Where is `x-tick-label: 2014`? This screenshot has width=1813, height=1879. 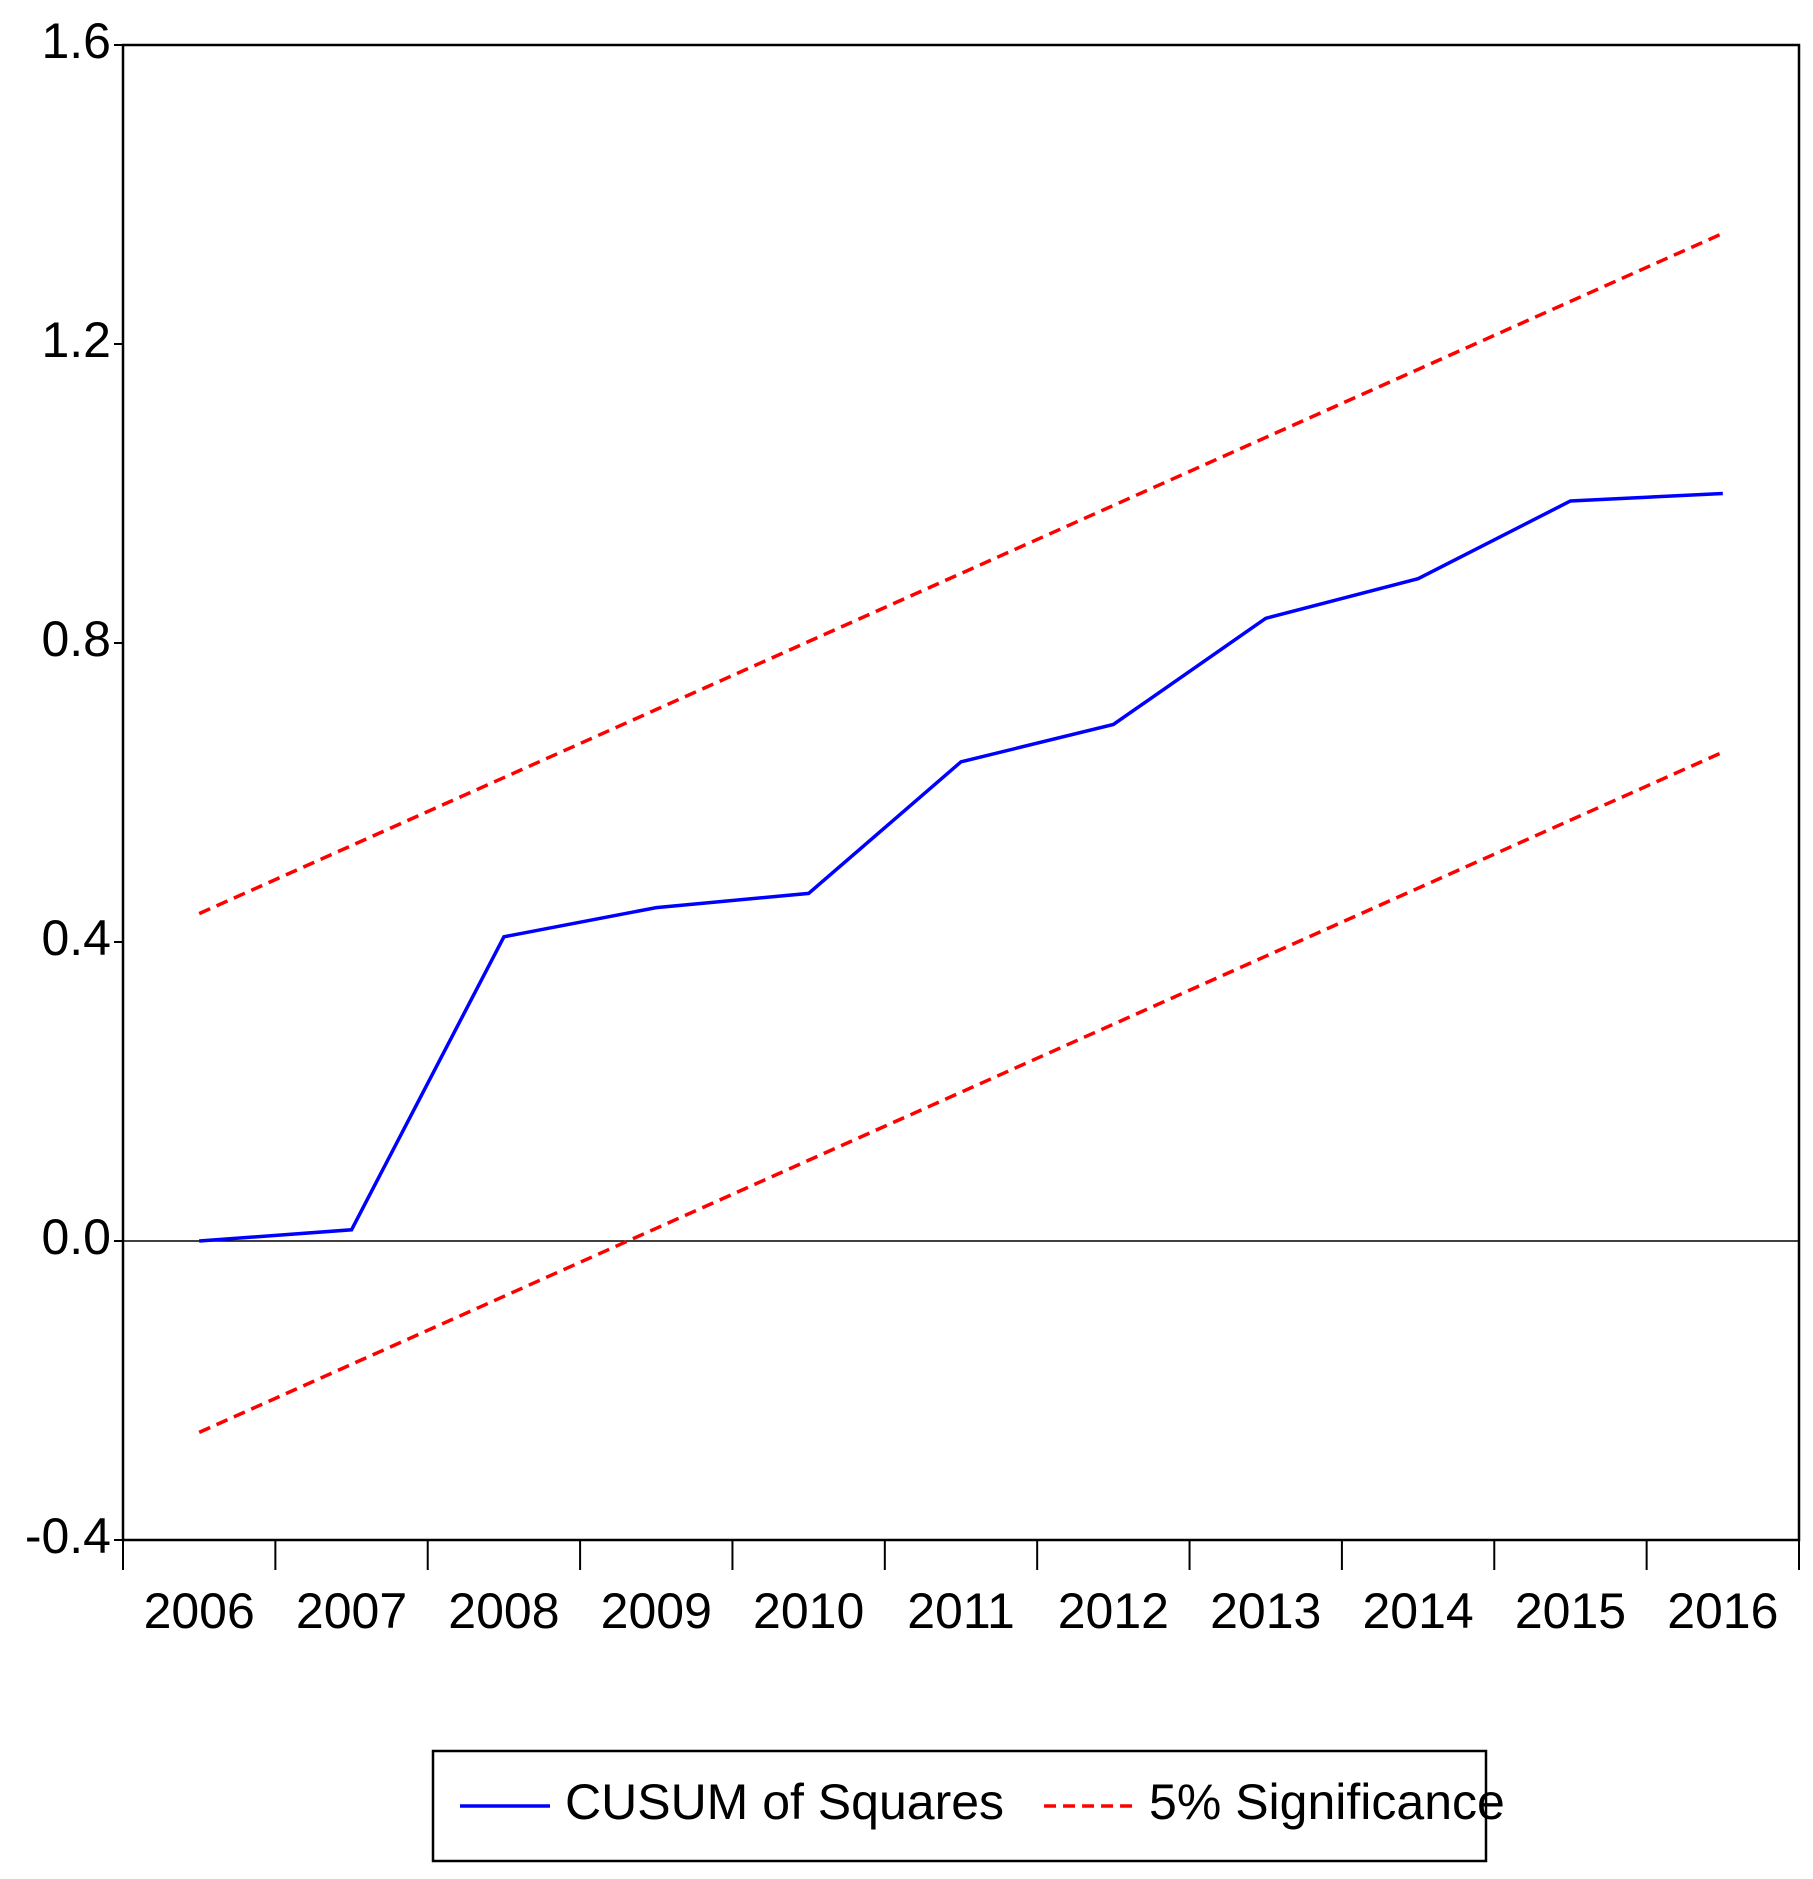 x-tick-label: 2014 is located at coordinates (1417, 1611).